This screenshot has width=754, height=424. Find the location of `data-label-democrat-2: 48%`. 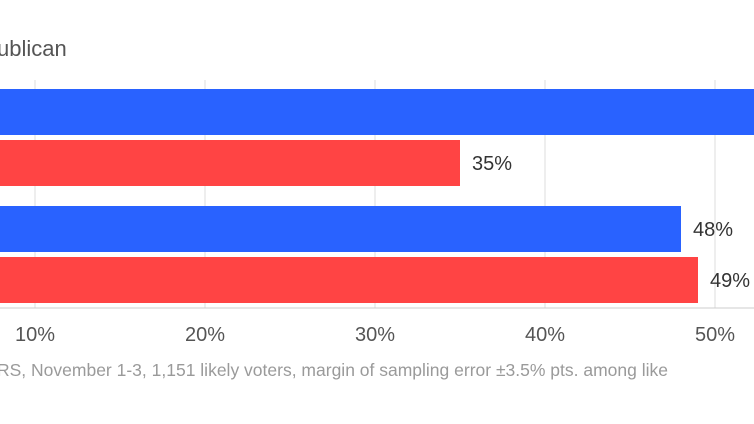

data-label-democrat-2: 48% is located at coordinates (713, 230).